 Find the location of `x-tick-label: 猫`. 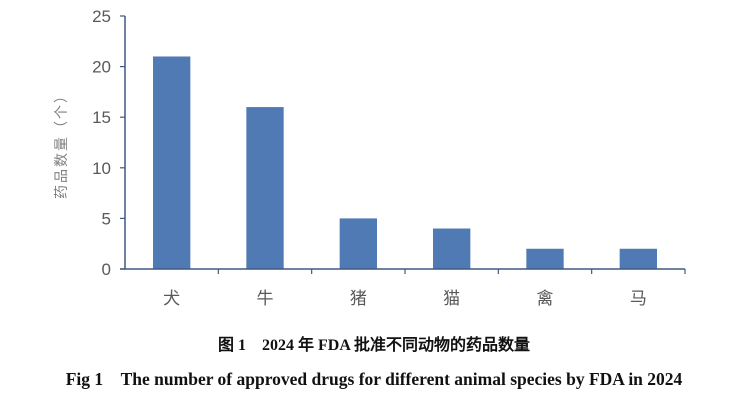

x-tick-label: 猫 is located at coordinates (451, 299).